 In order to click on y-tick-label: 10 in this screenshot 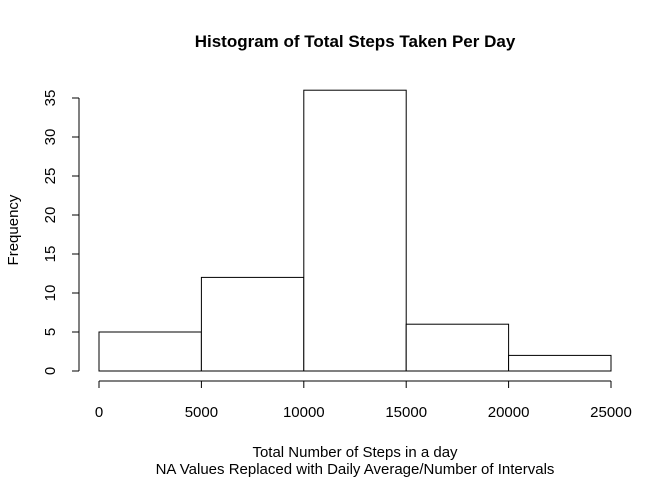, I will do `click(50, 293)`.